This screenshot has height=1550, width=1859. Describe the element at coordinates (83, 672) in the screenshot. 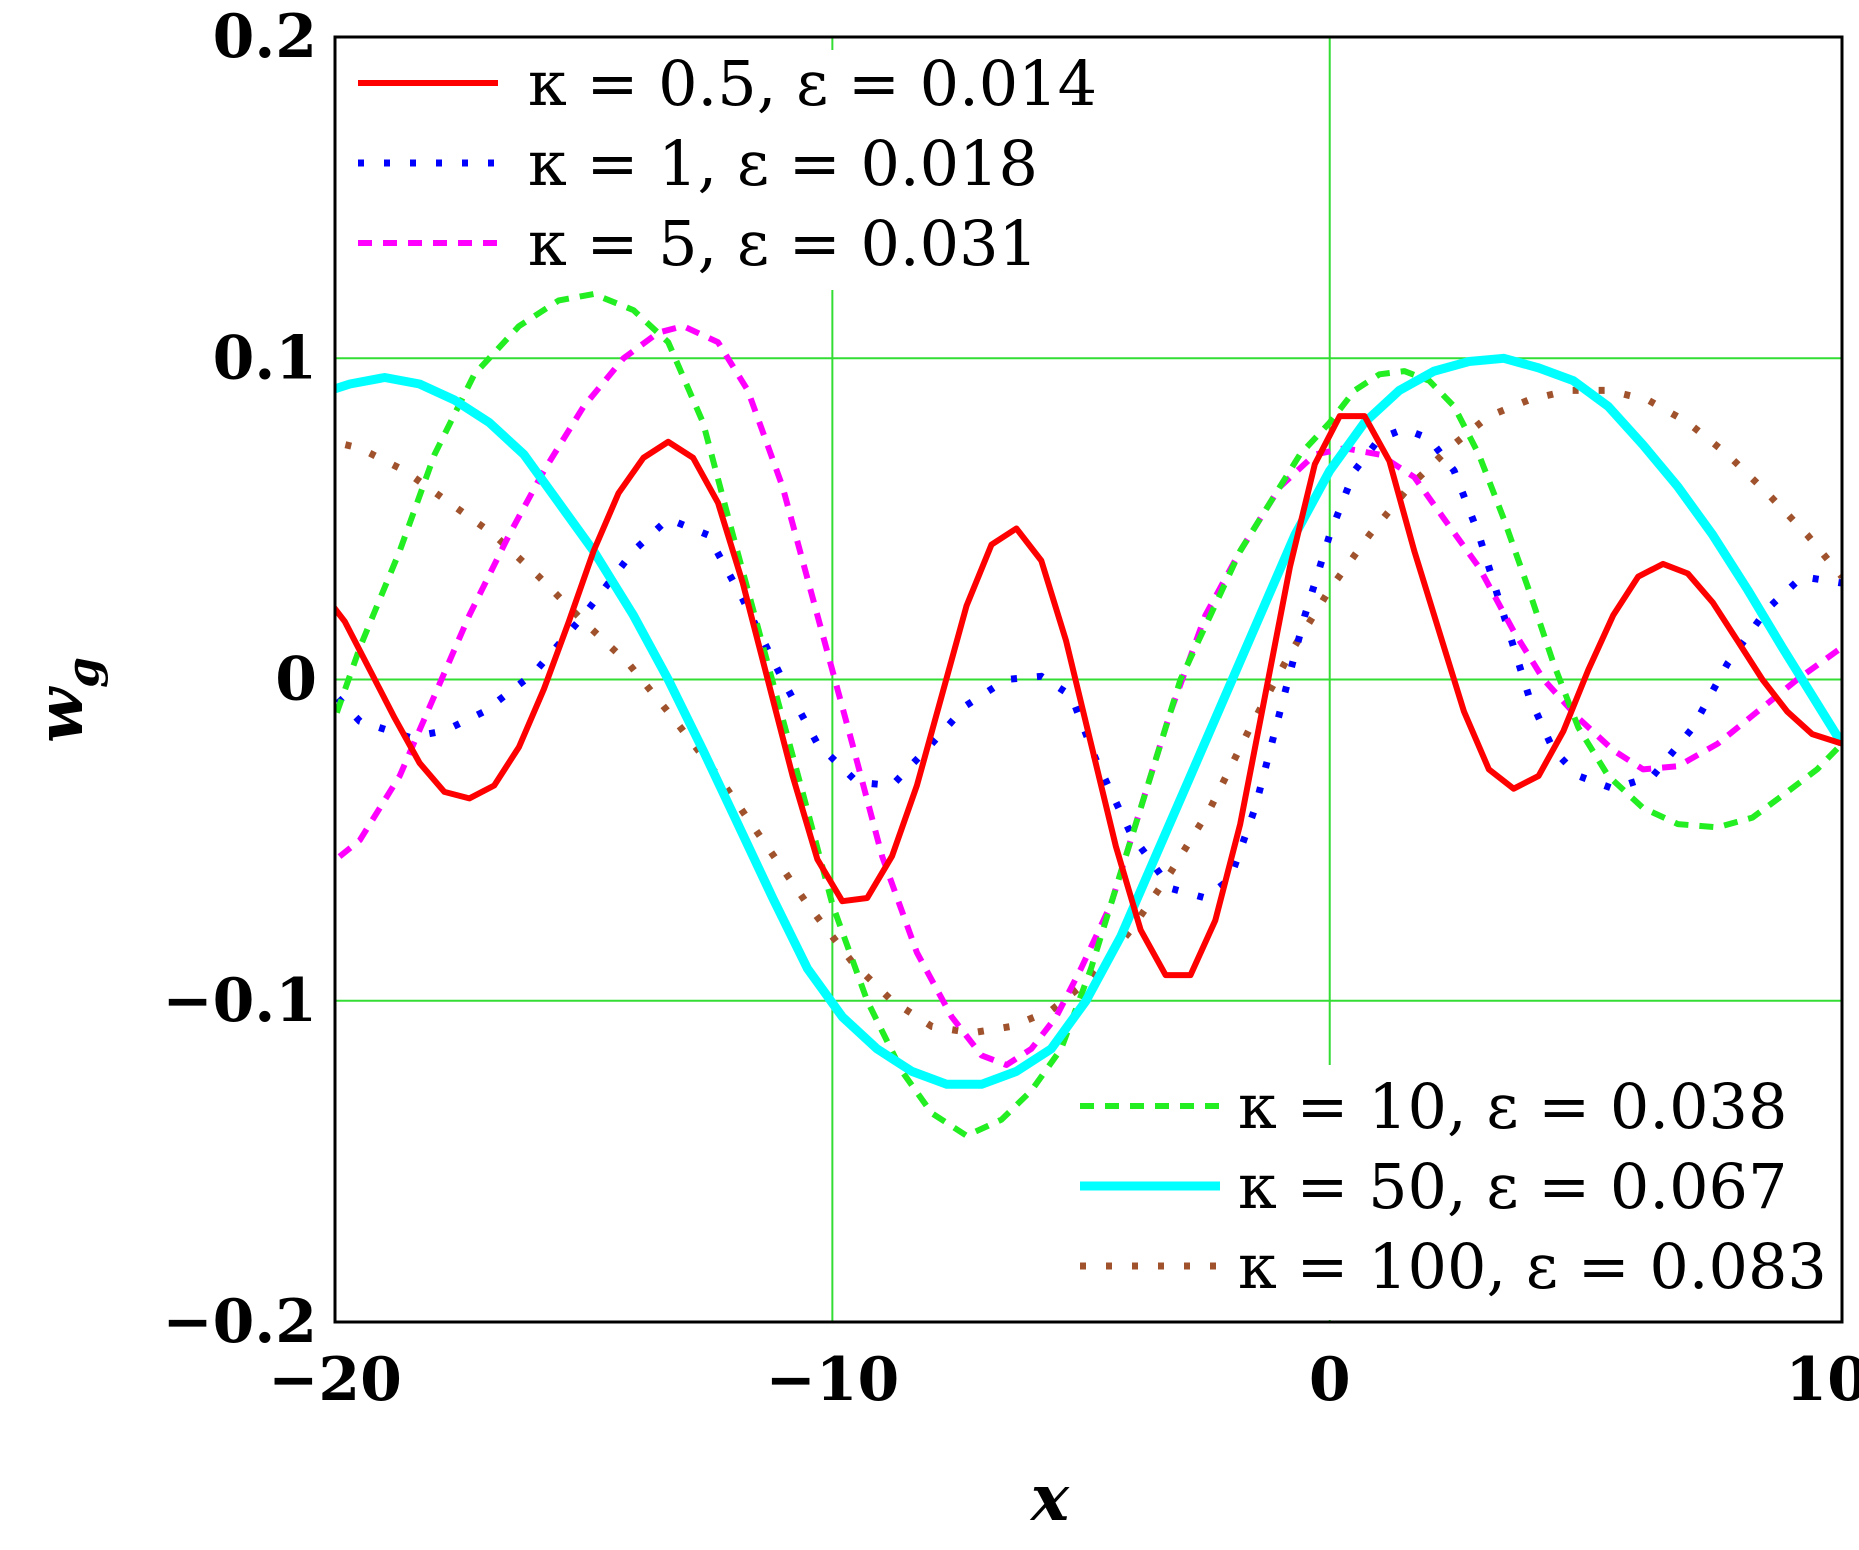

I see `y-axis-label-subscript: g` at that location.